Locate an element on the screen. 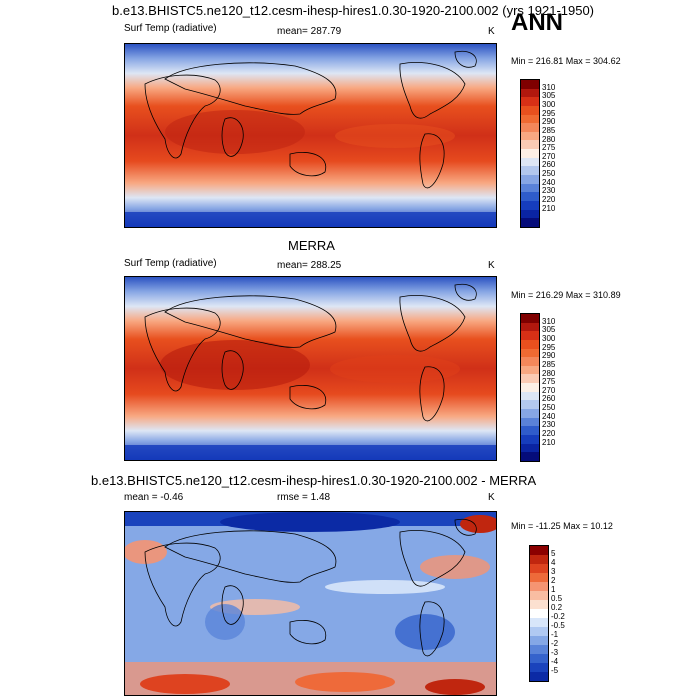 This screenshot has height=700, width=700. panel3-map-svg is located at coordinates (310, 603).